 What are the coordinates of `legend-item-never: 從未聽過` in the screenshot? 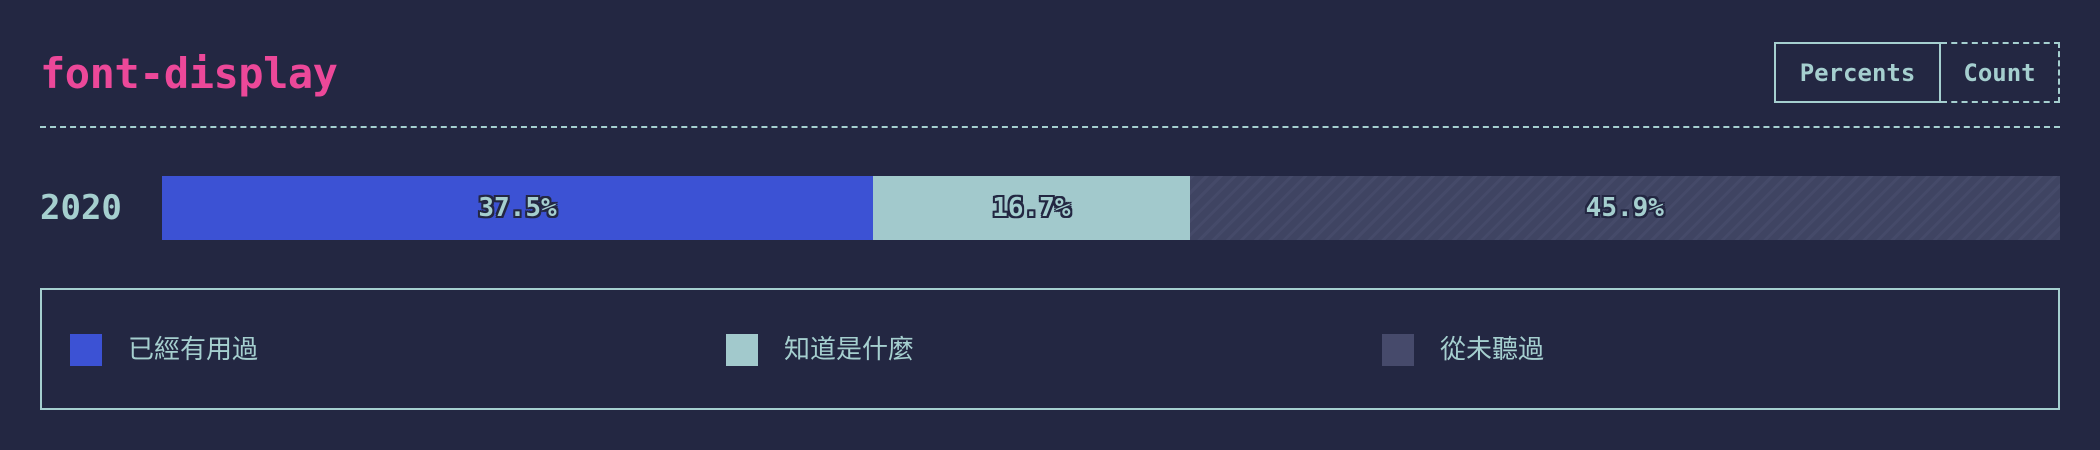 It's located at (1463, 350).